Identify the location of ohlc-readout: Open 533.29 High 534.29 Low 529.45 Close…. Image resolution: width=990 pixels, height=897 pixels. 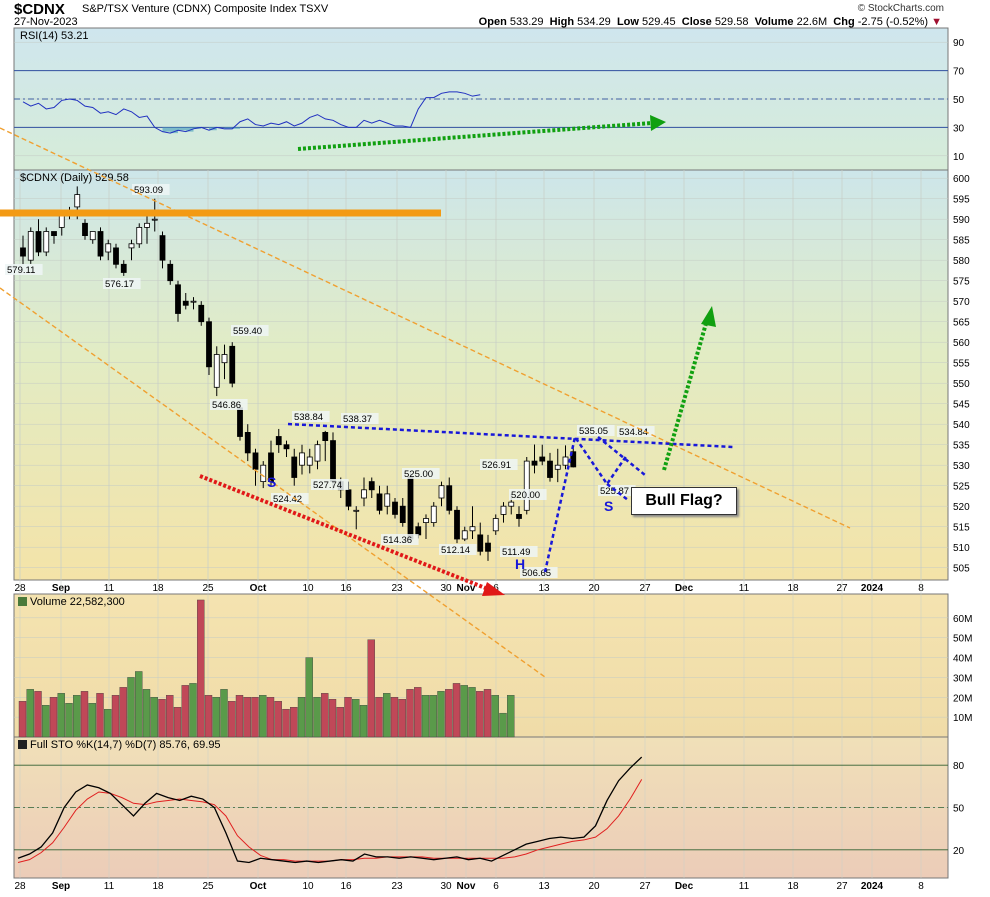
(710, 22).